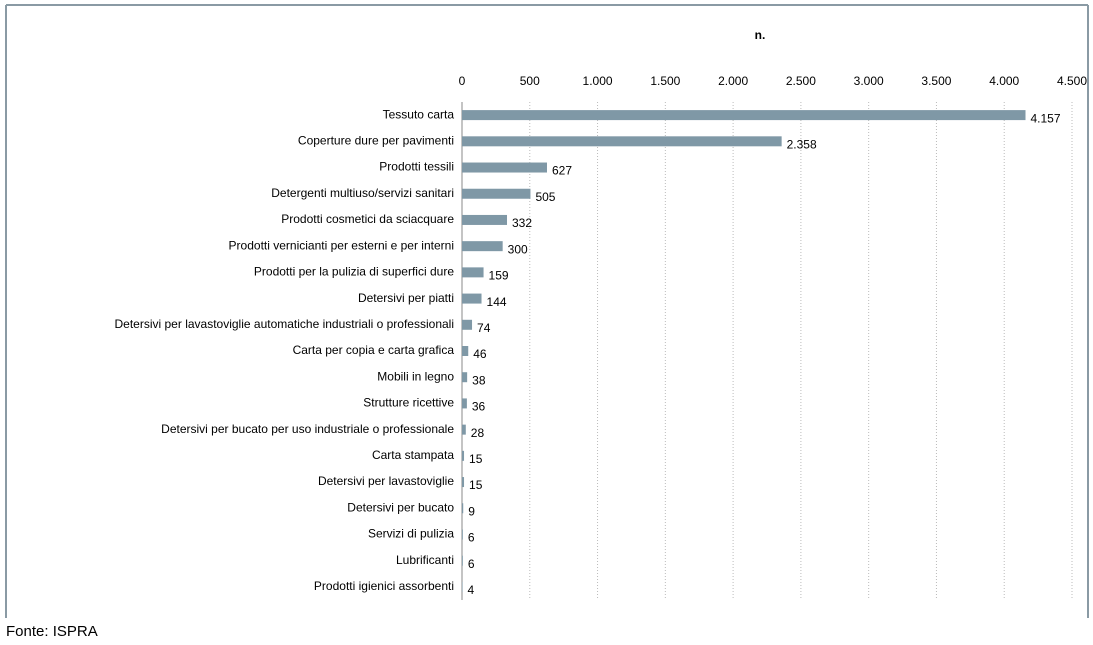 Image resolution: width=1093 pixels, height=645 pixels. What do you see at coordinates (386, 481) in the screenshot?
I see `y-tick-label: Detersivi per lavastoviglie` at bounding box center [386, 481].